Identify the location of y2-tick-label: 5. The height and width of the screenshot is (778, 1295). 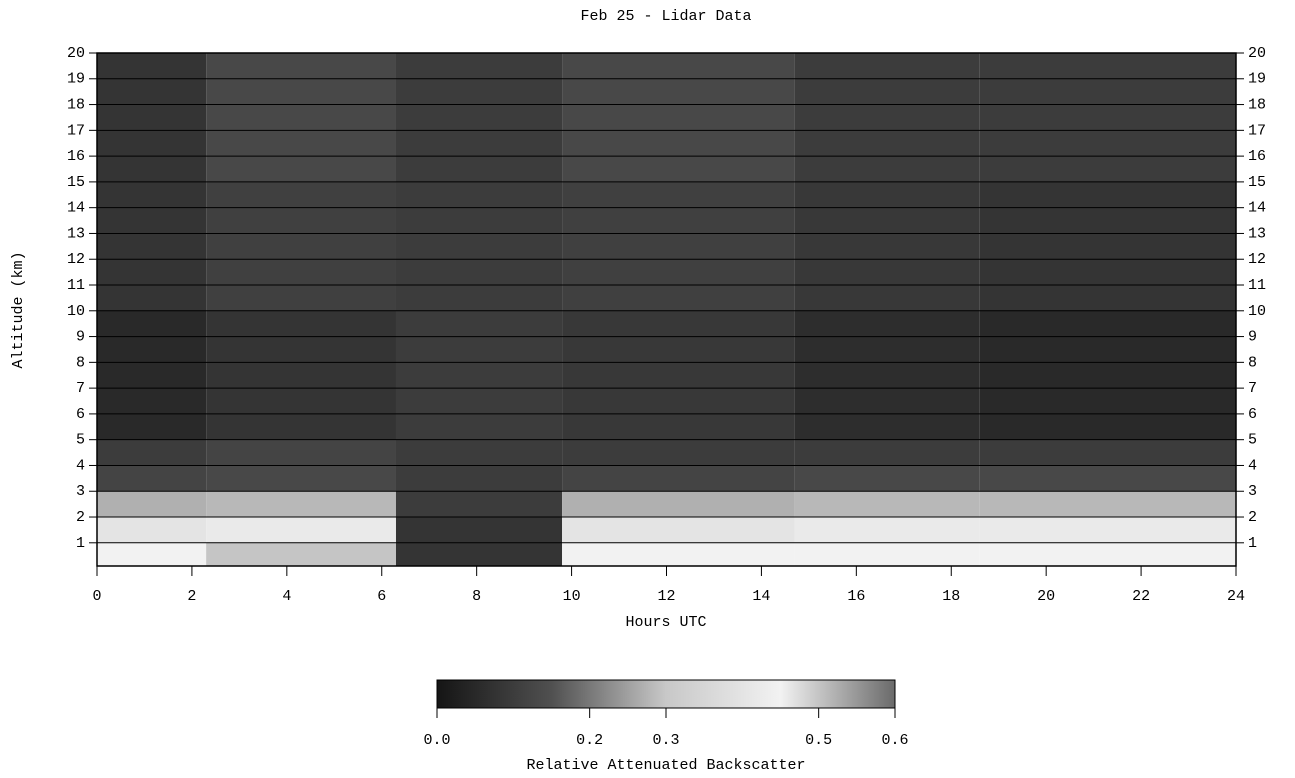
(1252, 440).